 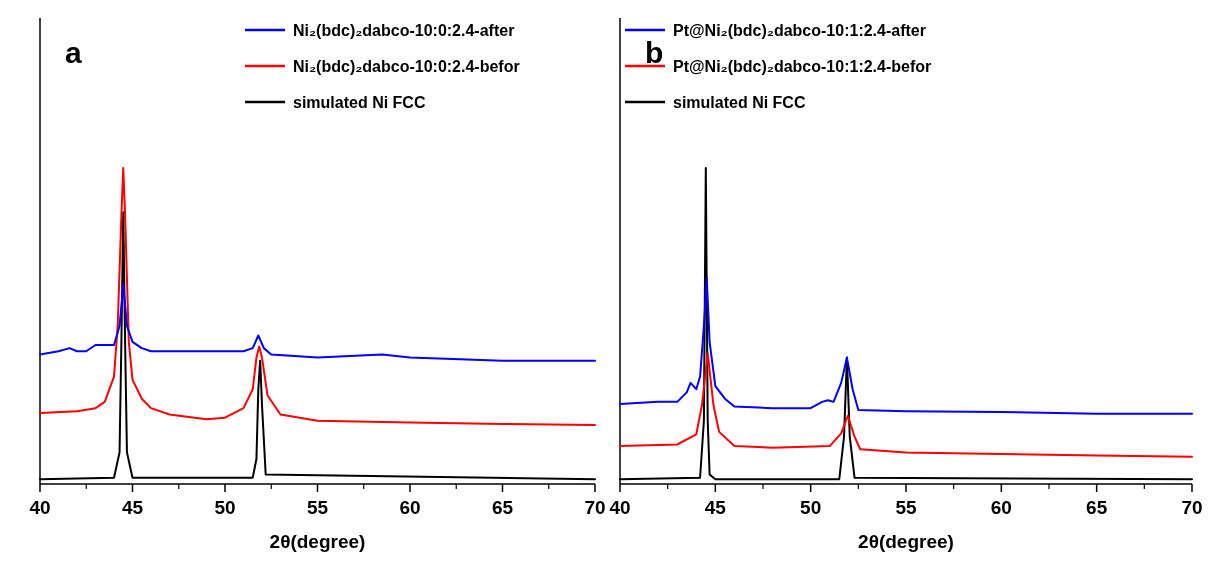 What do you see at coordinates (654, 52) in the screenshot?
I see `chart-title: b` at bounding box center [654, 52].